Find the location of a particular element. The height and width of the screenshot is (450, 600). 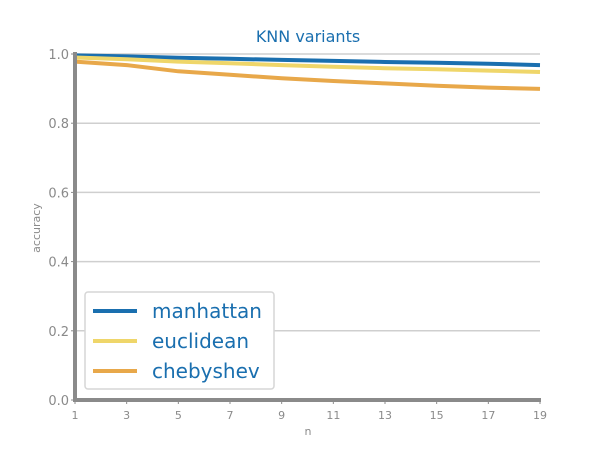

y-axis-label: accuracy is located at coordinates (36, 228).